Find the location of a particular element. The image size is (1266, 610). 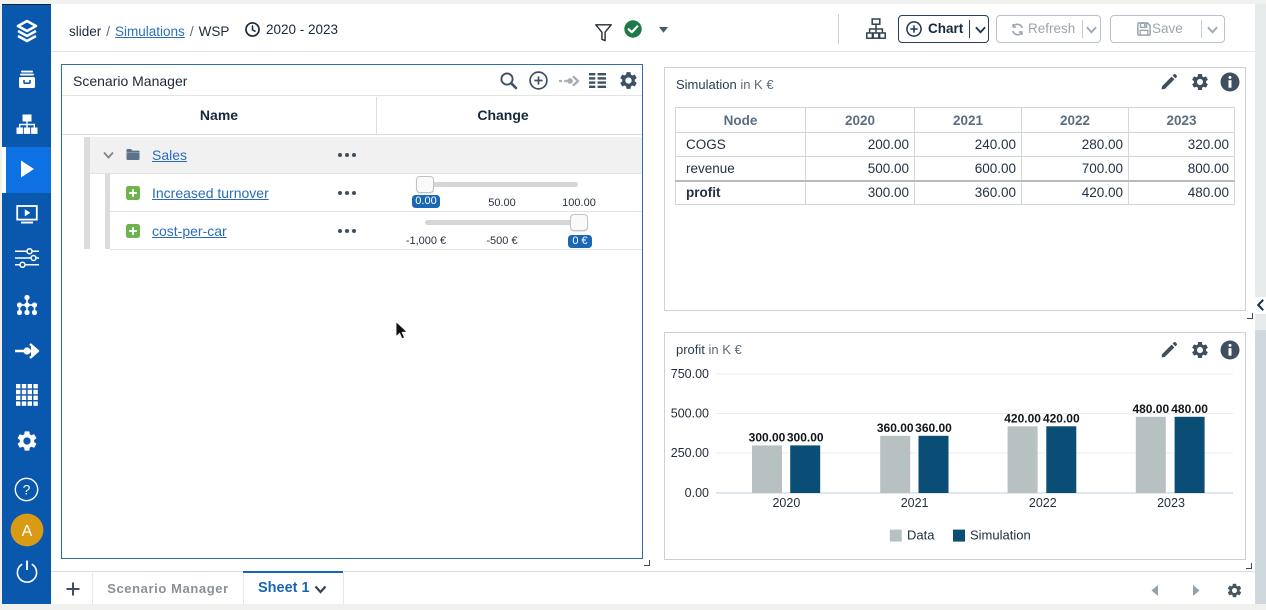

svg-text: 2023 is located at coordinates (1171, 503).